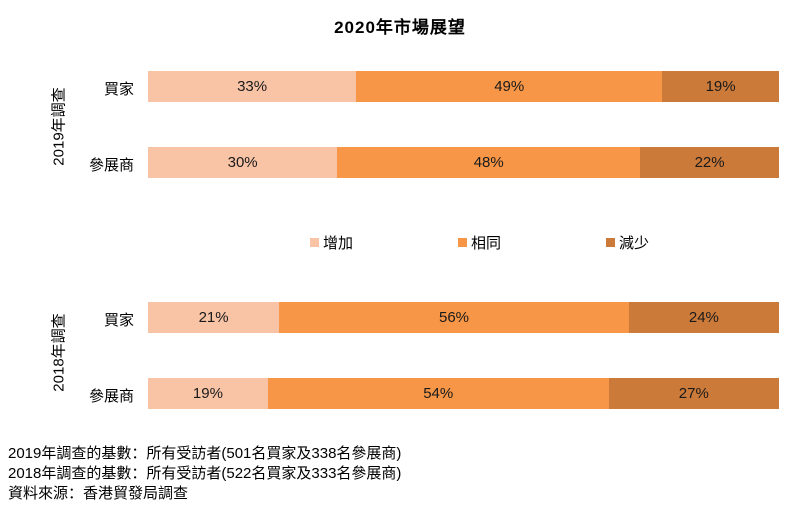 The image size is (800, 520). I want to click on legend-swatch-decrease, so click(610, 242).